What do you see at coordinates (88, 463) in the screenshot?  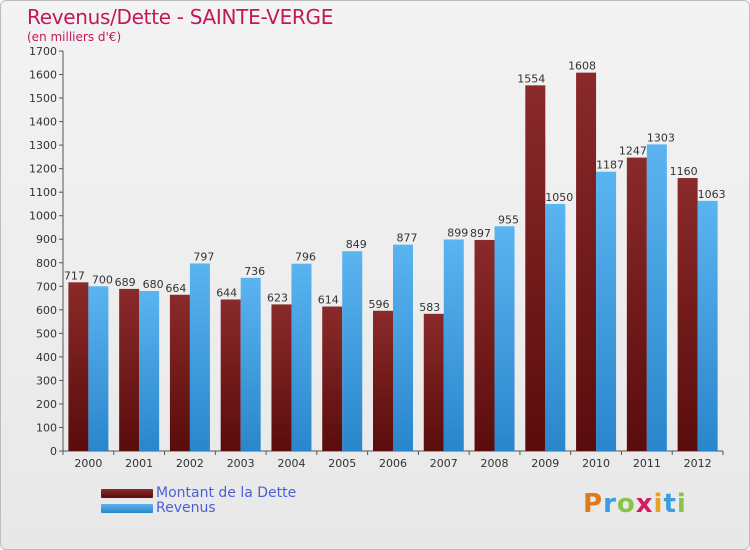 I see `x-tick-label: 2000` at bounding box center [88, 463].